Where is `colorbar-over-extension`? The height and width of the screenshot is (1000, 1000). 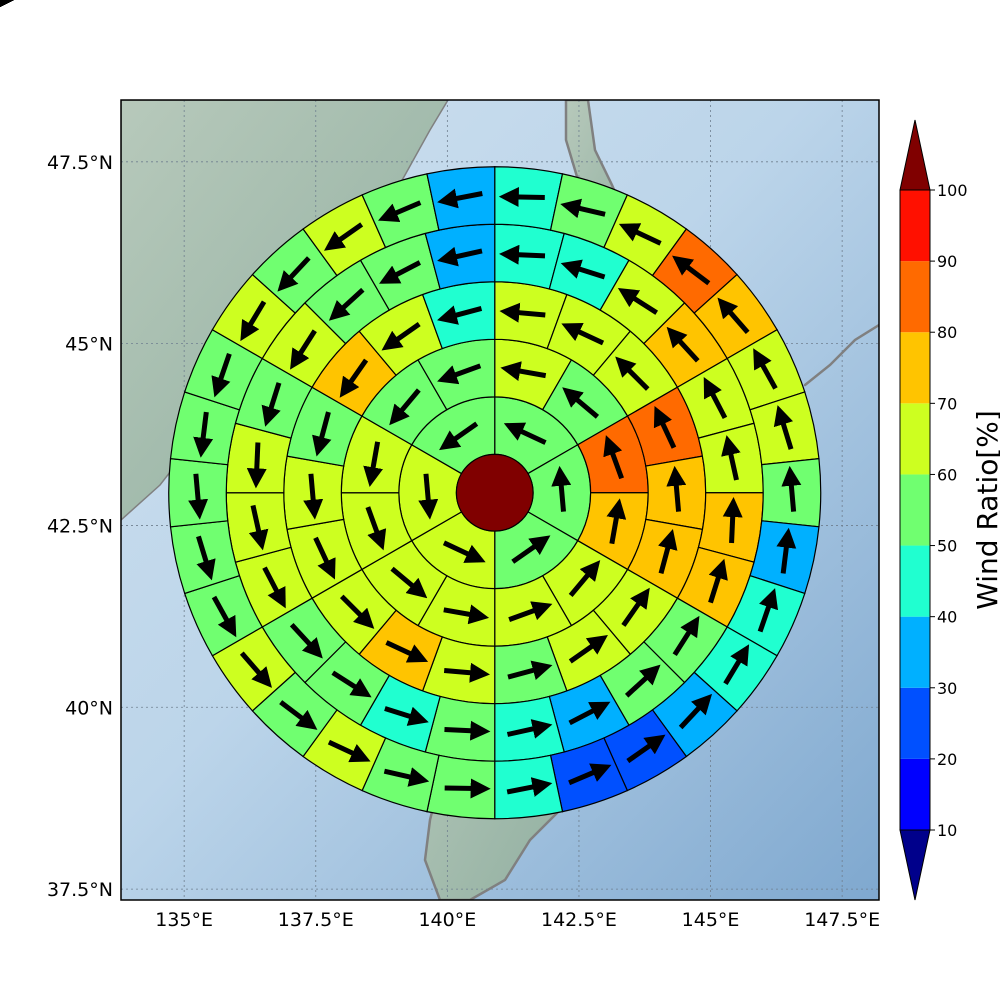
colorbar-over-extension is located at coordinates (915, 155).